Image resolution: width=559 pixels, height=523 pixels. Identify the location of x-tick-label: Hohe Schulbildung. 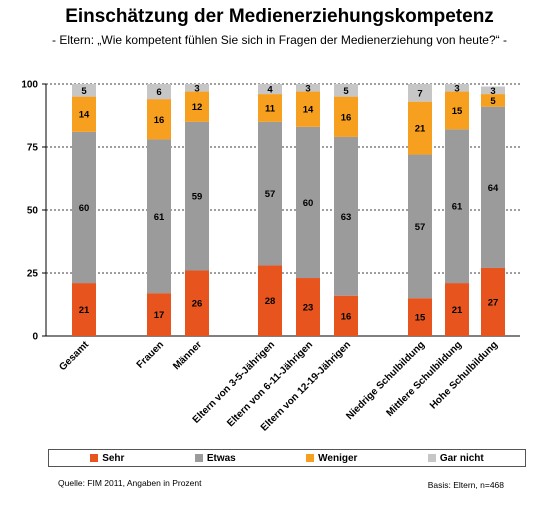
(464, 375).